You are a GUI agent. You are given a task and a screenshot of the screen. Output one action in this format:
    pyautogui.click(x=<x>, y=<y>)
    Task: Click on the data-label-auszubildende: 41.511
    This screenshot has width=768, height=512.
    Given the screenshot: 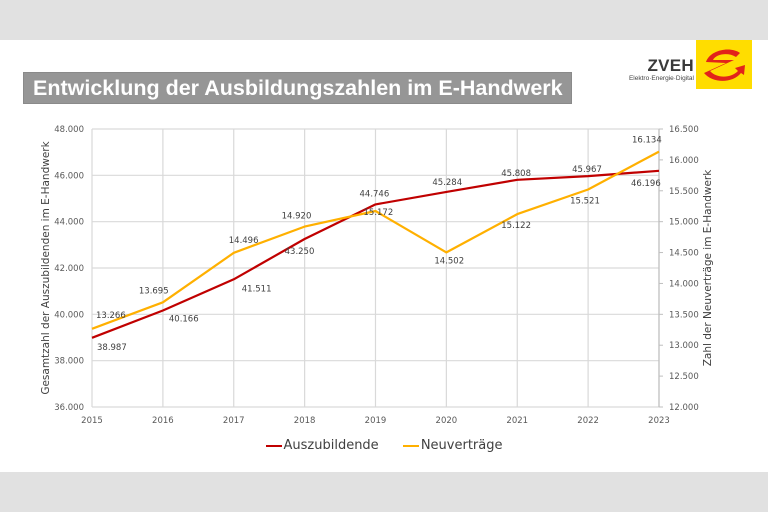 What is the action you would take?
    pyautogui.click(x=257, y=289)
    